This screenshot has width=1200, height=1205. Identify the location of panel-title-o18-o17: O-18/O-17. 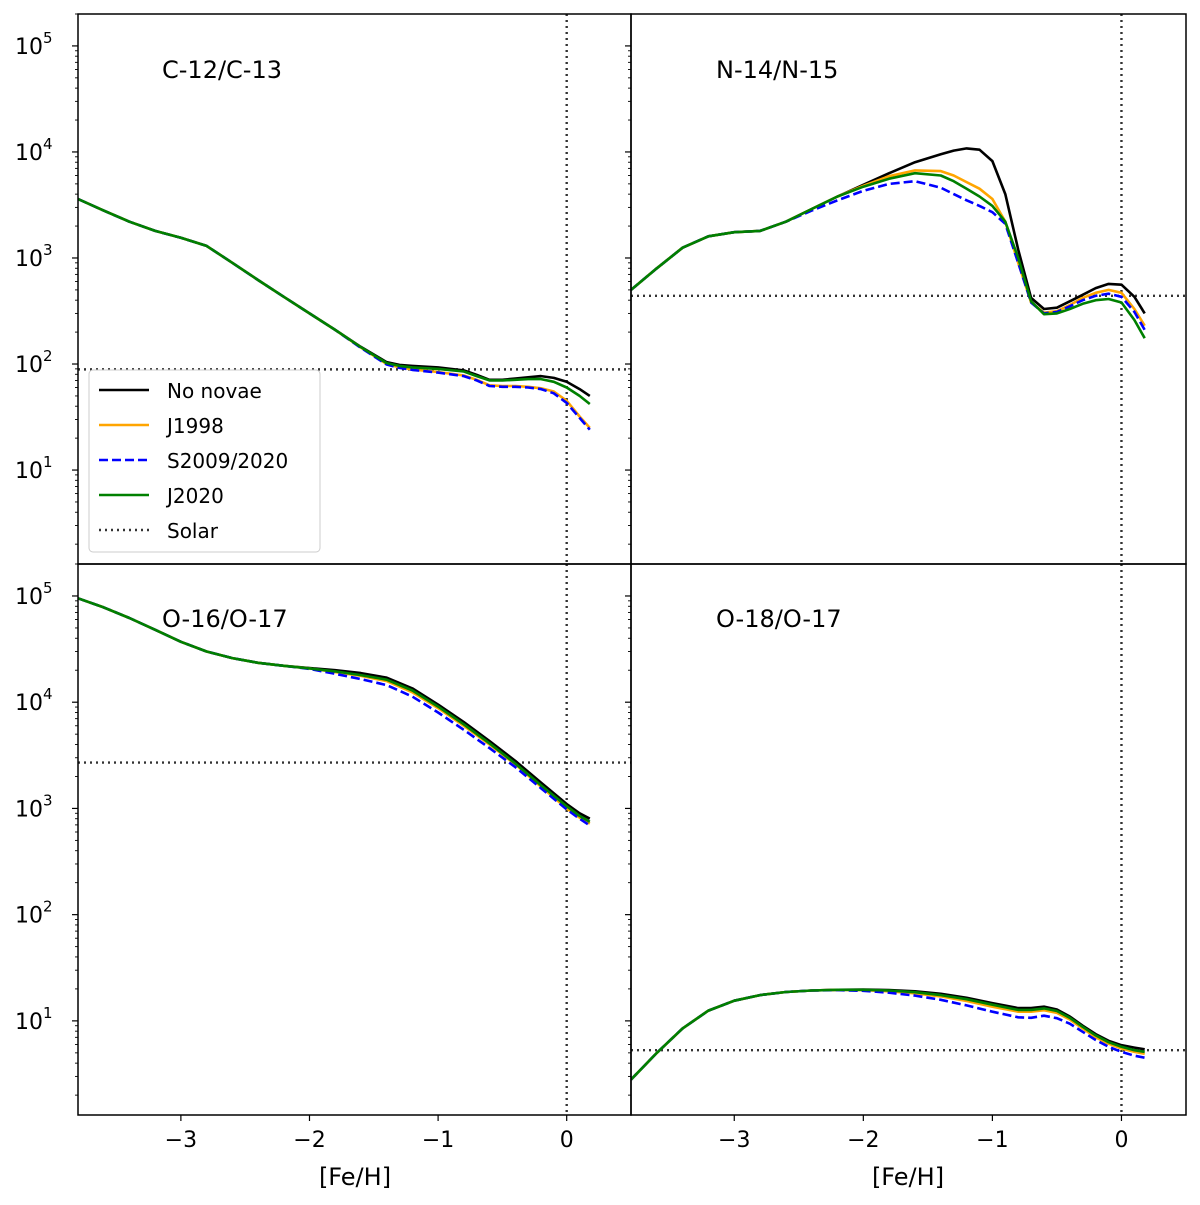
(779, 619).